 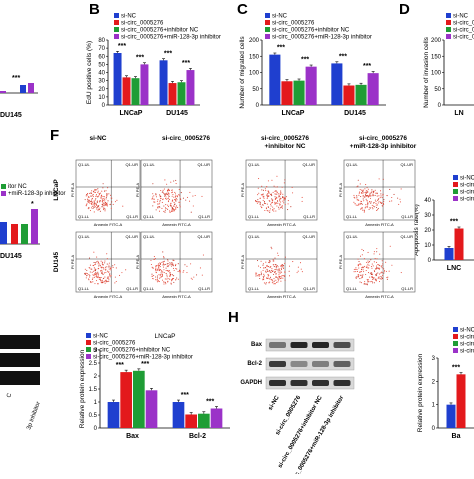 What do you see at coordinates (20, 378) in the screenshot?
I see `blot-strip` at bounding box center [20, 378].